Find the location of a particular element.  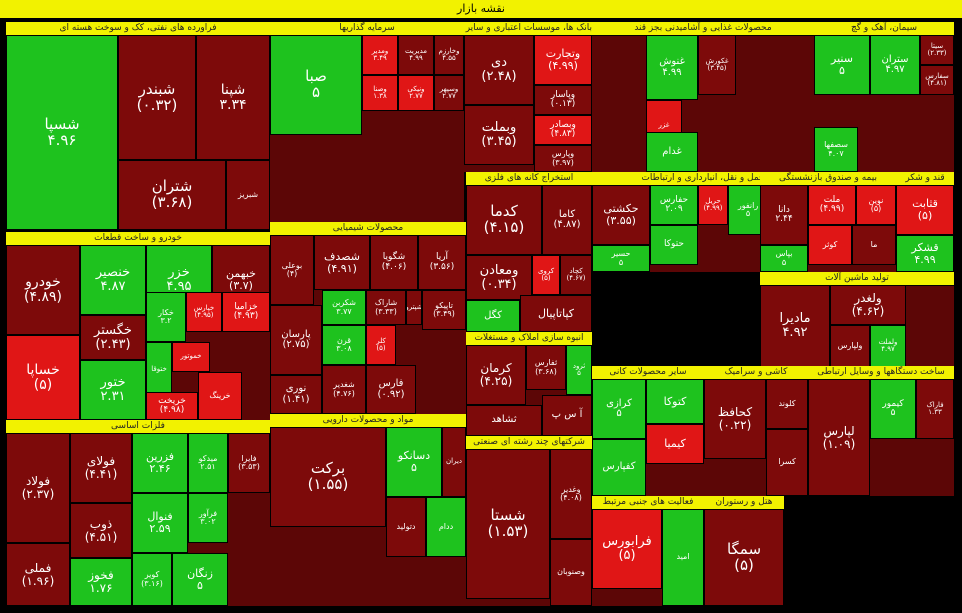

treemap-tile-7-2: ومعادن (۰.۳۴) is located at coordinates (499, 277).